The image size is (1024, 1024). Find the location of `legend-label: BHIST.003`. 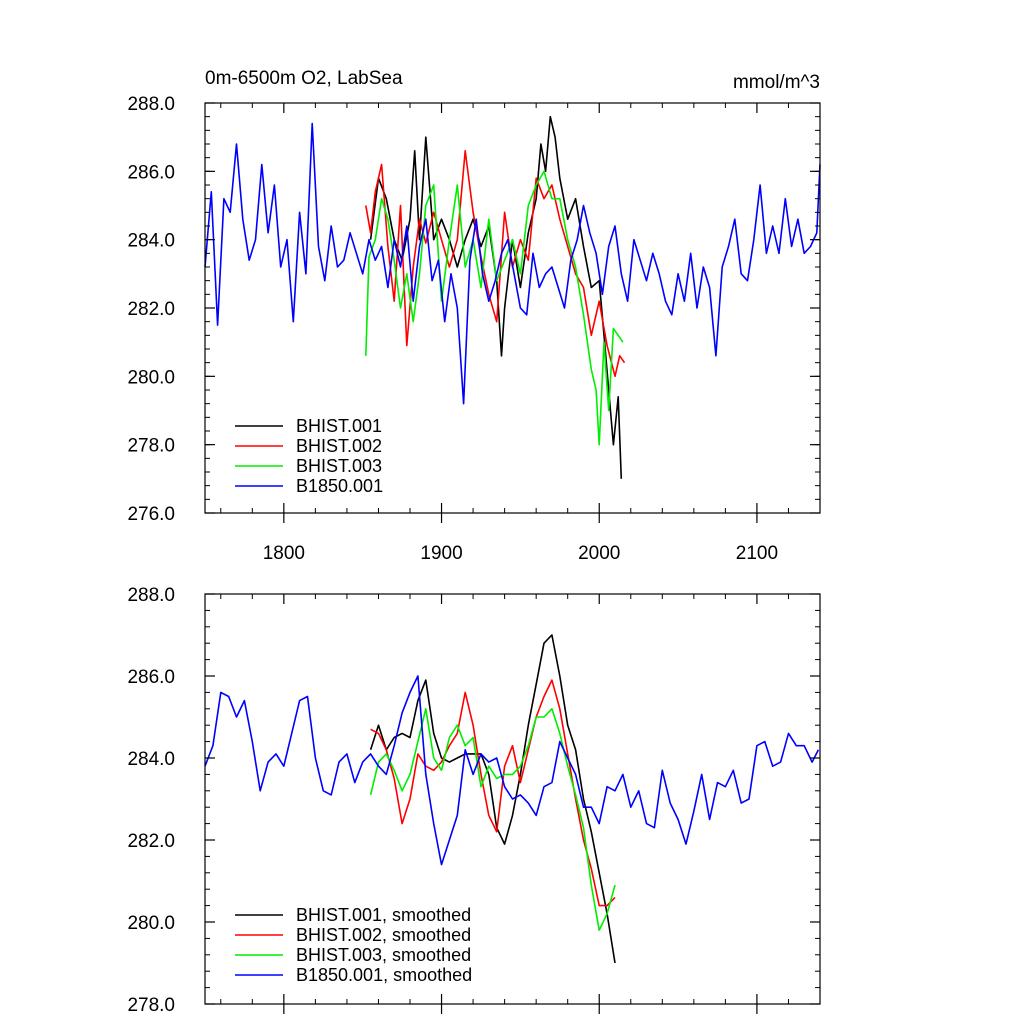

legend-label: BHIST.003 is located at coordinates (339, 466).